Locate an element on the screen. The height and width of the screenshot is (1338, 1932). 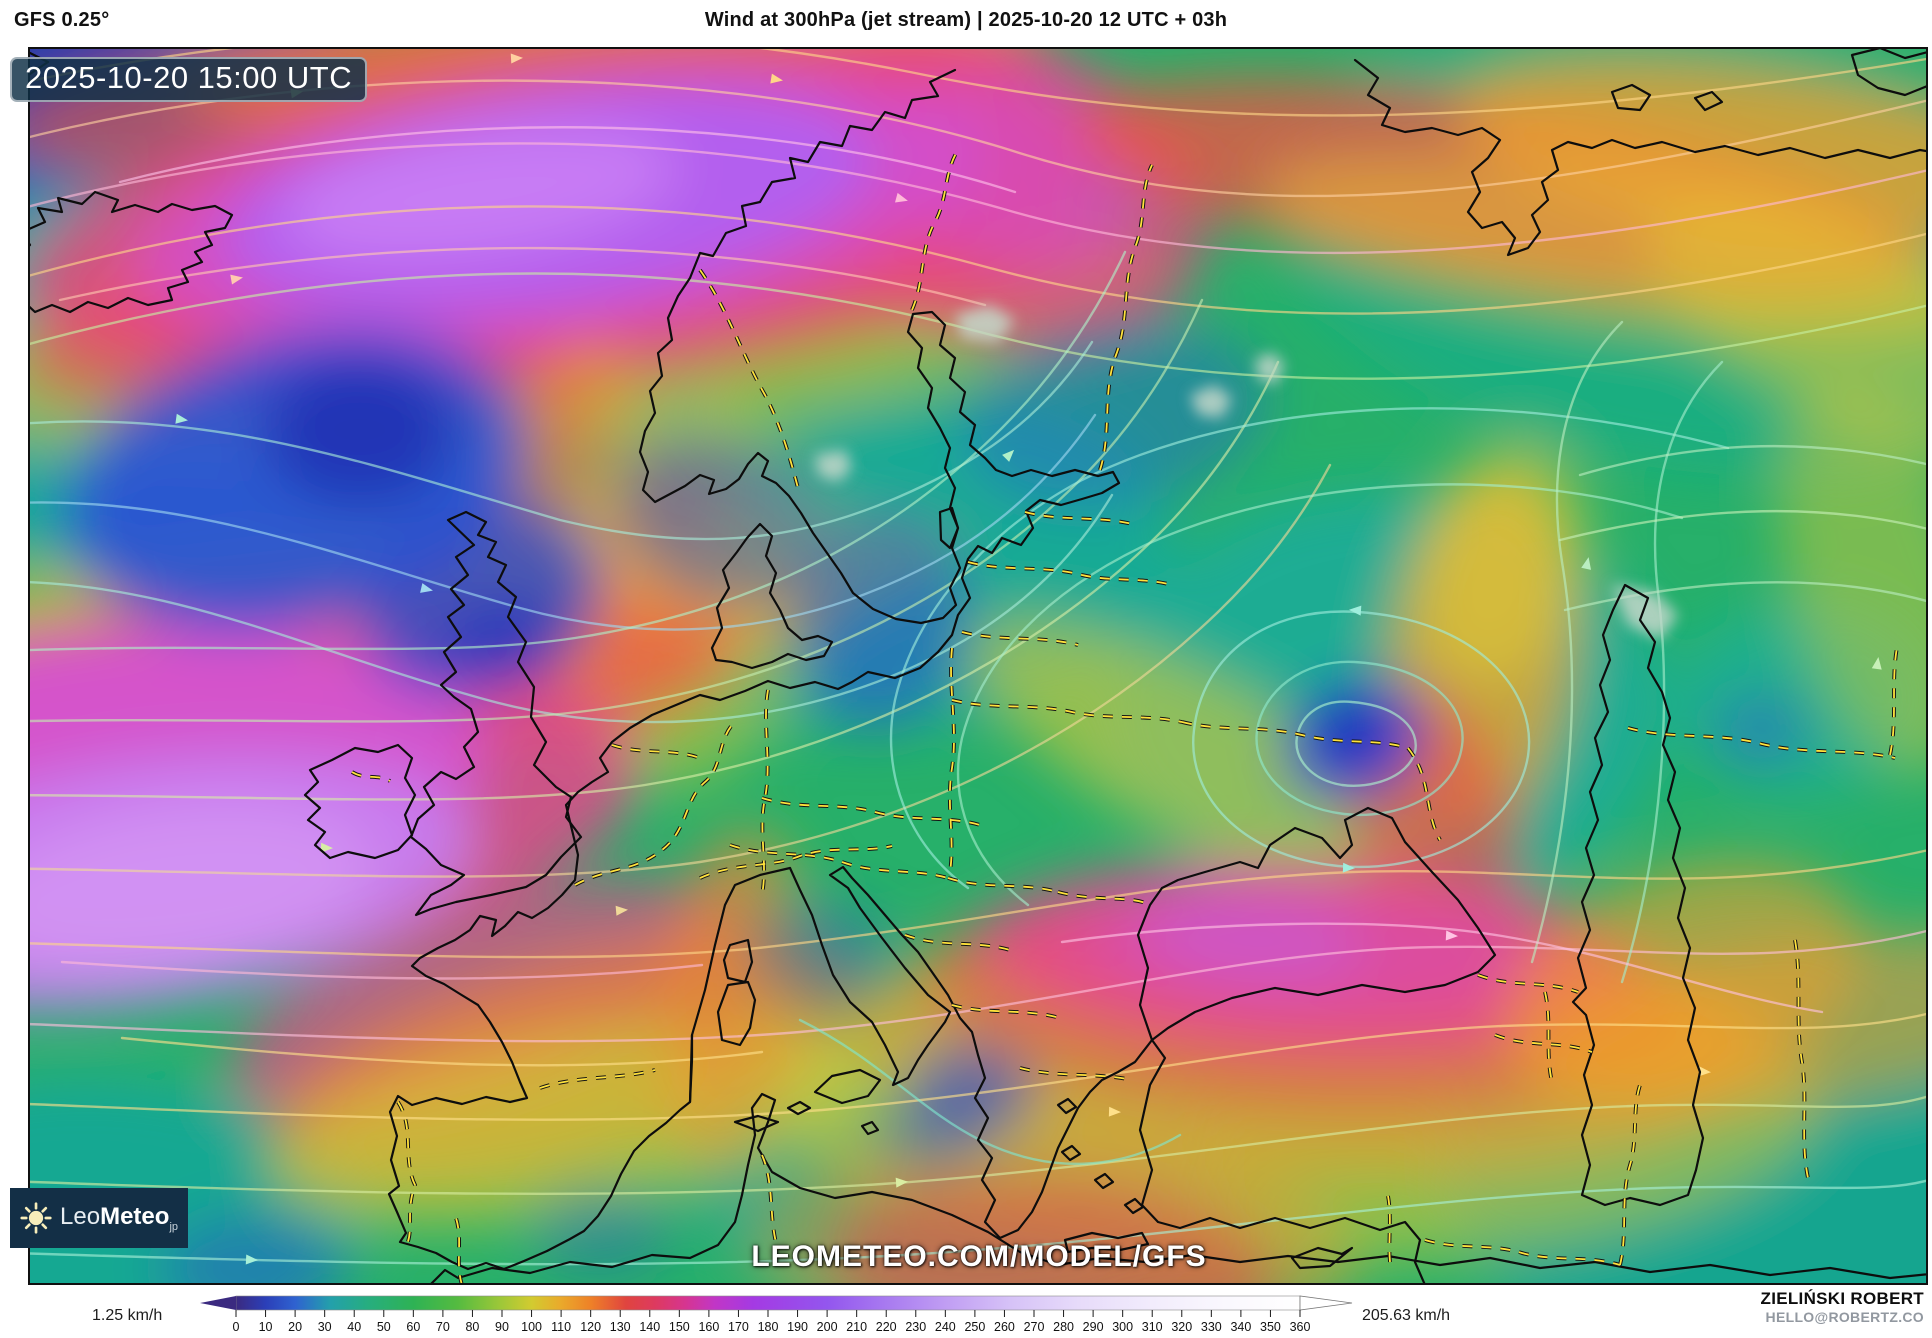
svg-text: 60 is located at coordinates (413, 1327).